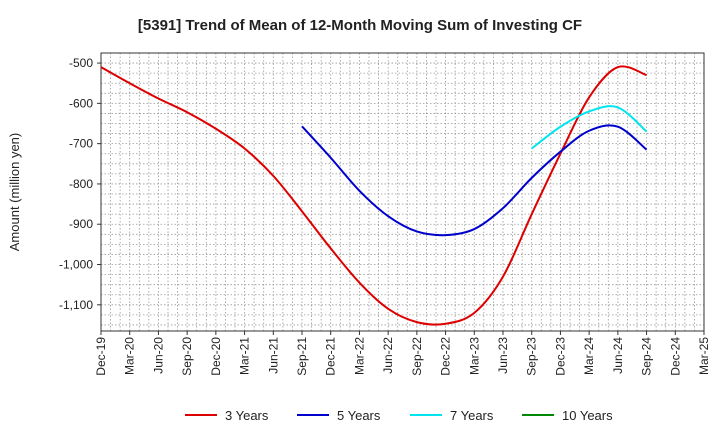  I want to click on x-tick-label: Sep-23, so click(532, 356).